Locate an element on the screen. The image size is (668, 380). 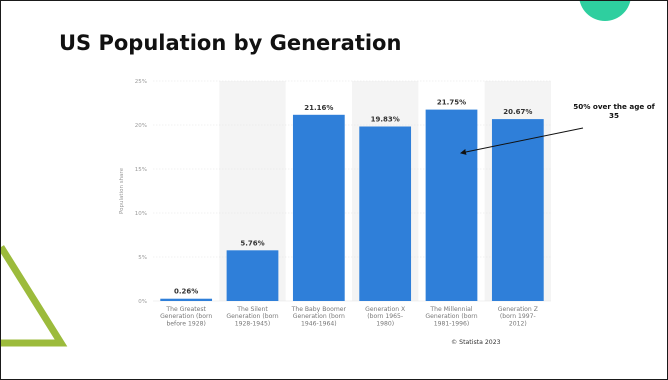
y-axis-label: Population share is located at coordinates (122, 190).